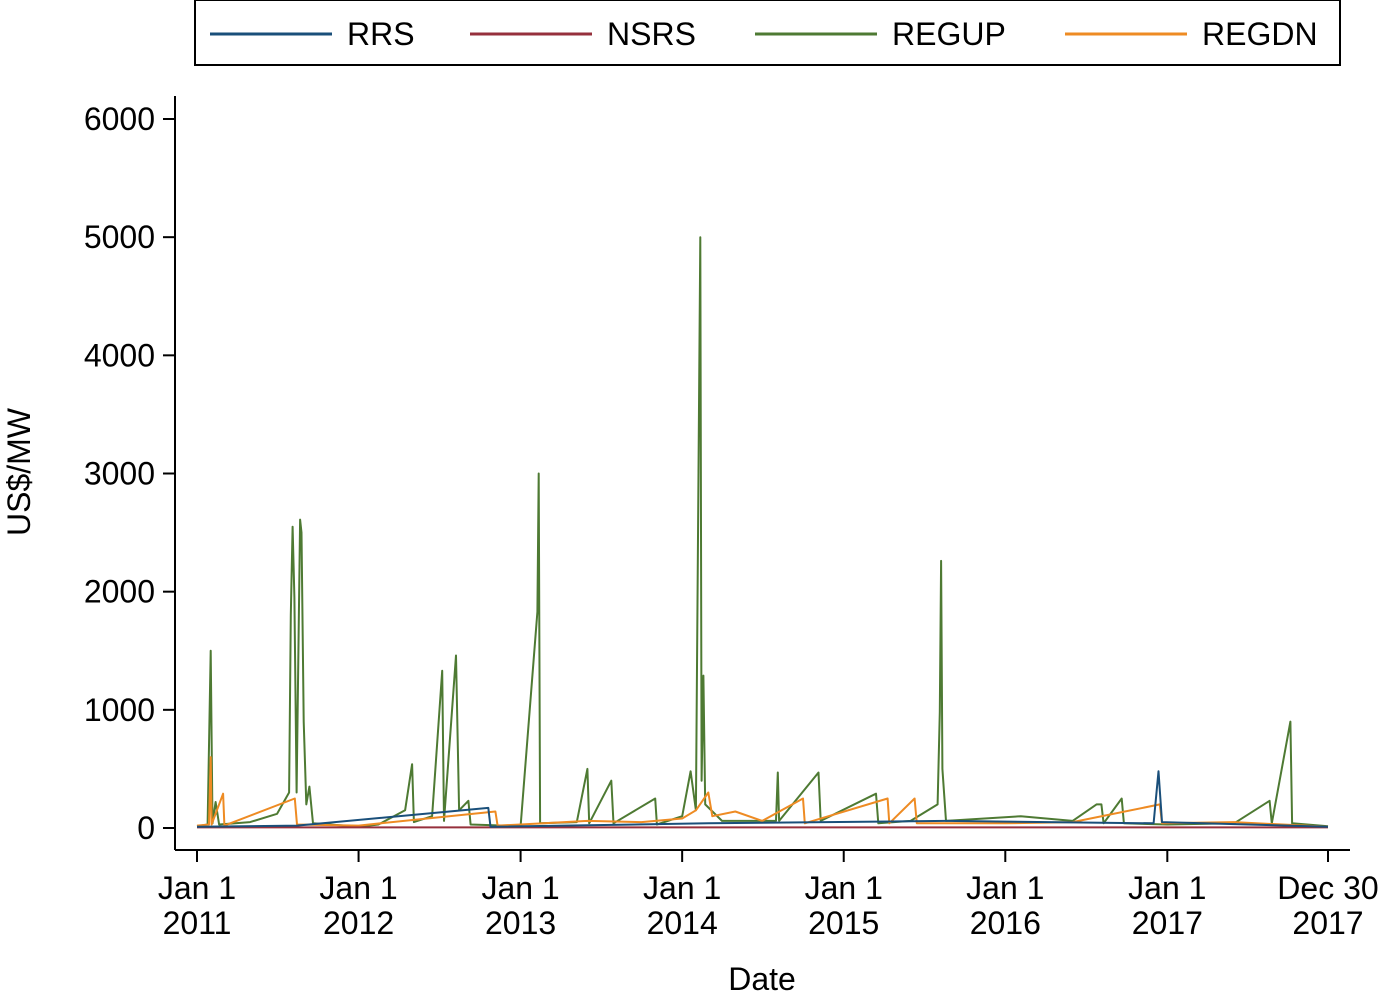 The width and height of the screenshot is (1389, 998). What do you see at coordinates (119, 474) in the screenshot?
I see `y-tick-label: 3000` at bounding box center [119, 474].